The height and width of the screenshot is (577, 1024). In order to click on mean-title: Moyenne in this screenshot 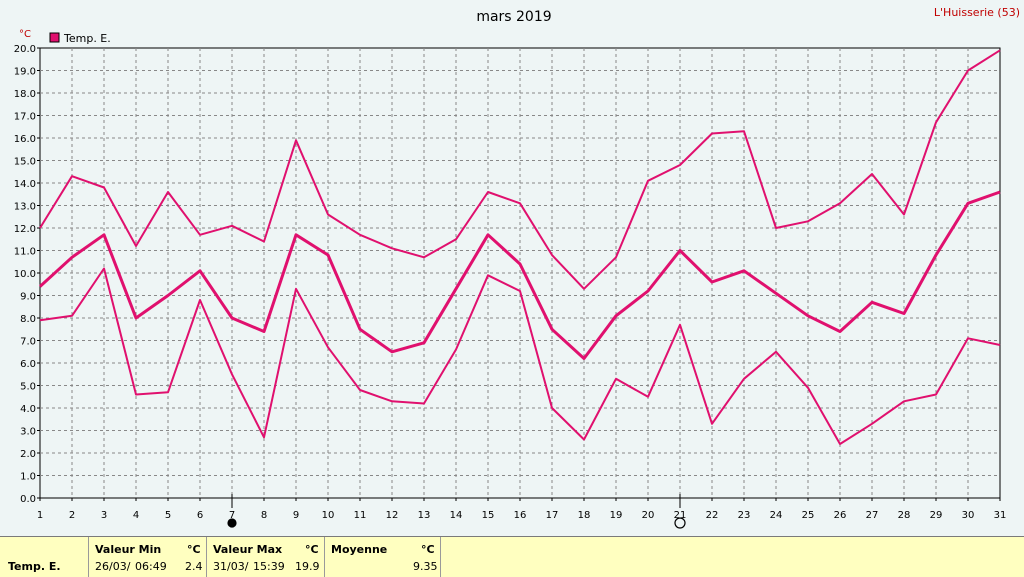, I will do `click(359, 549)`.